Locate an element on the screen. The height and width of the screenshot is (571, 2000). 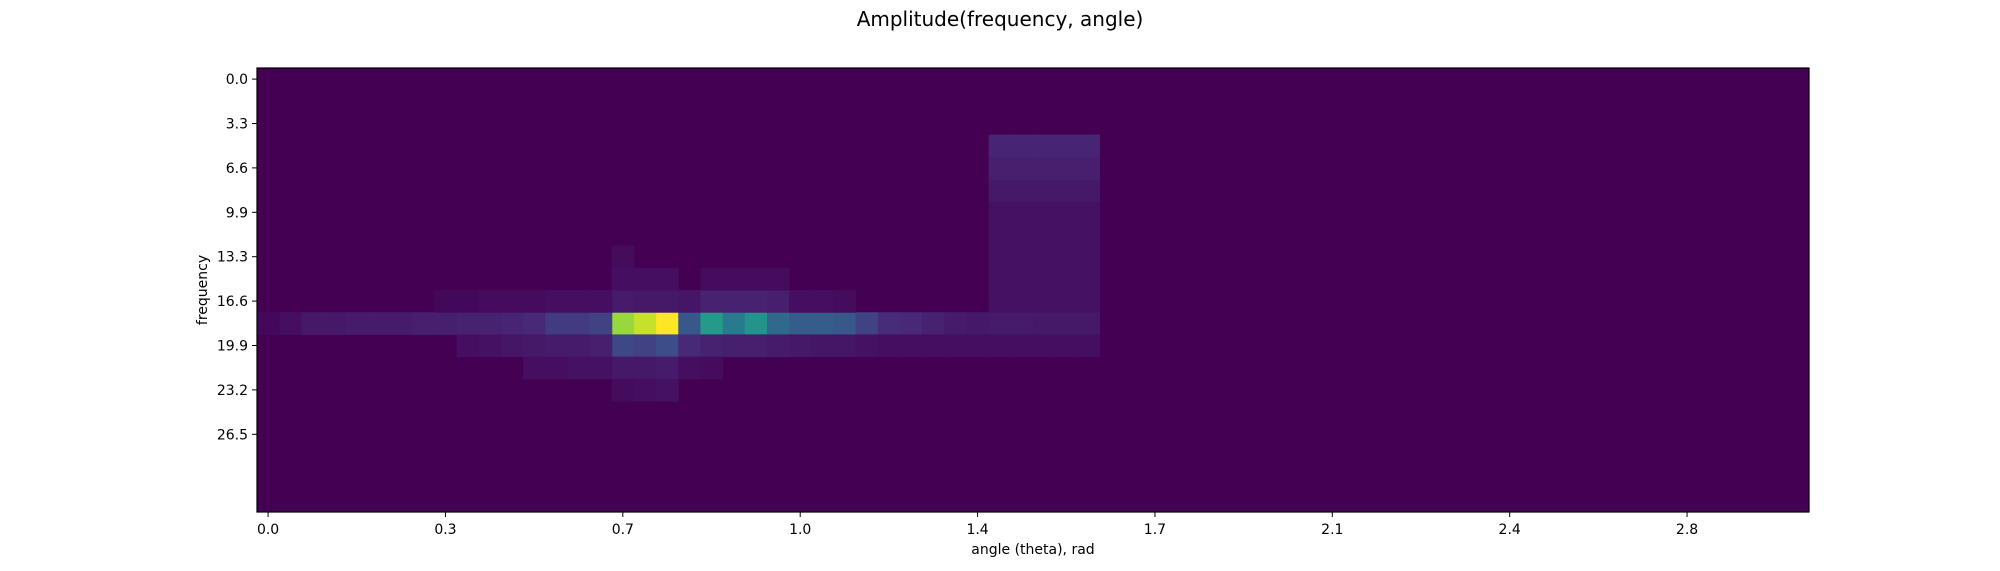
y-tick-label: 9.9 is located at coordinates (237, 213).